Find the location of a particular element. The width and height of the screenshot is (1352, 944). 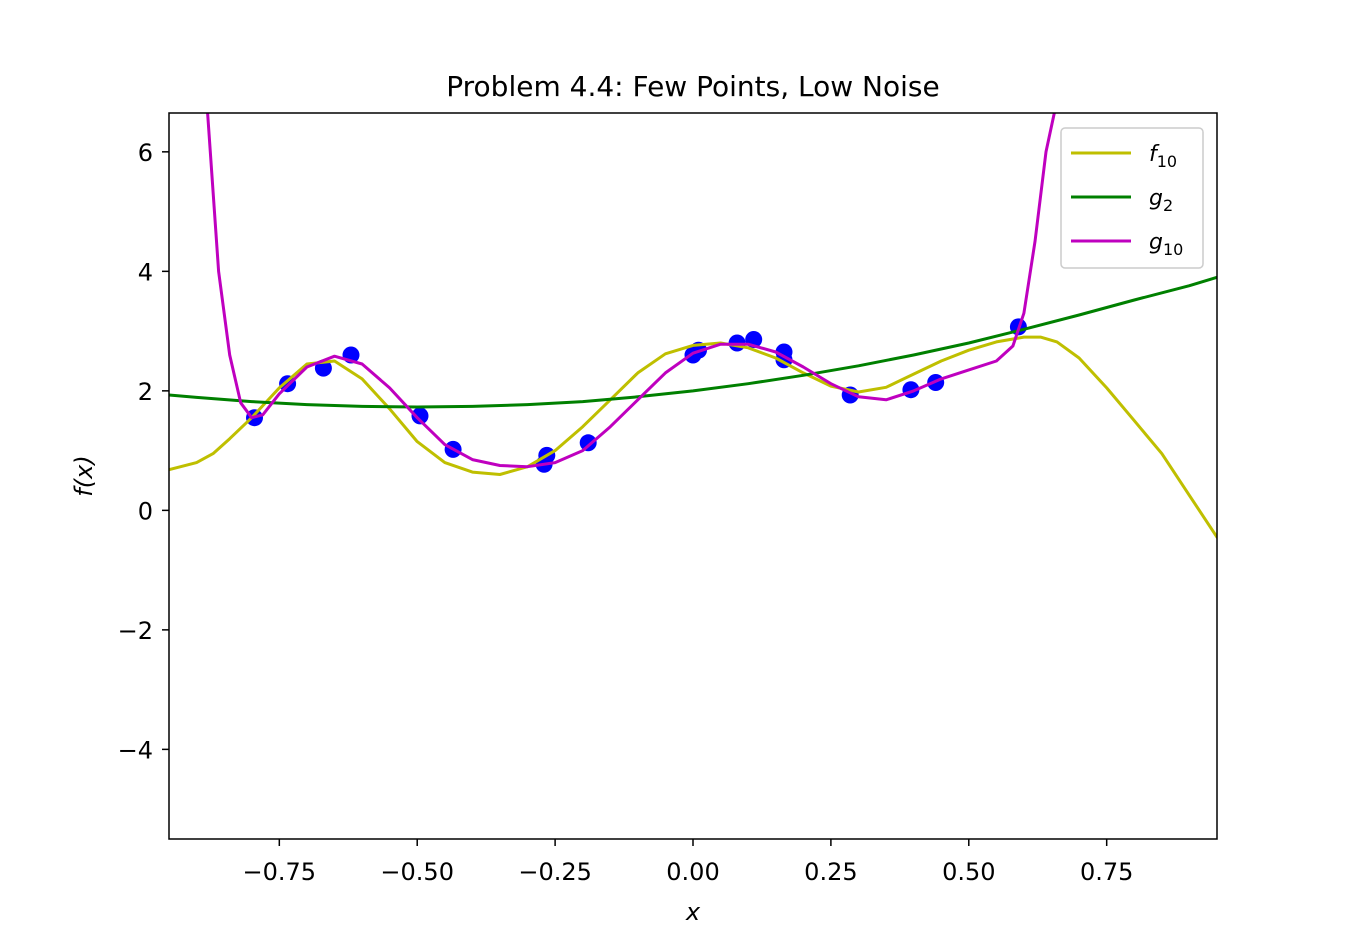

legend-box is located at coordinates (1132, 198).